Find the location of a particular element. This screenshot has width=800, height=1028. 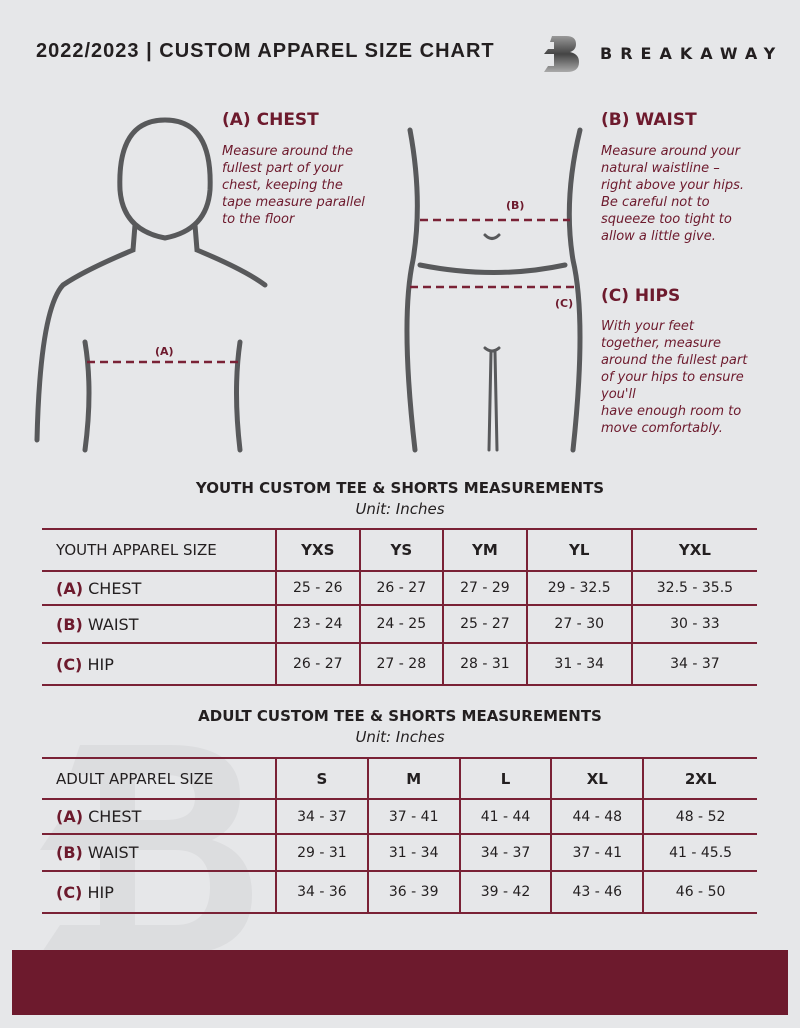

cell: 41 - 45.5 is located at coordinates (699, 852).